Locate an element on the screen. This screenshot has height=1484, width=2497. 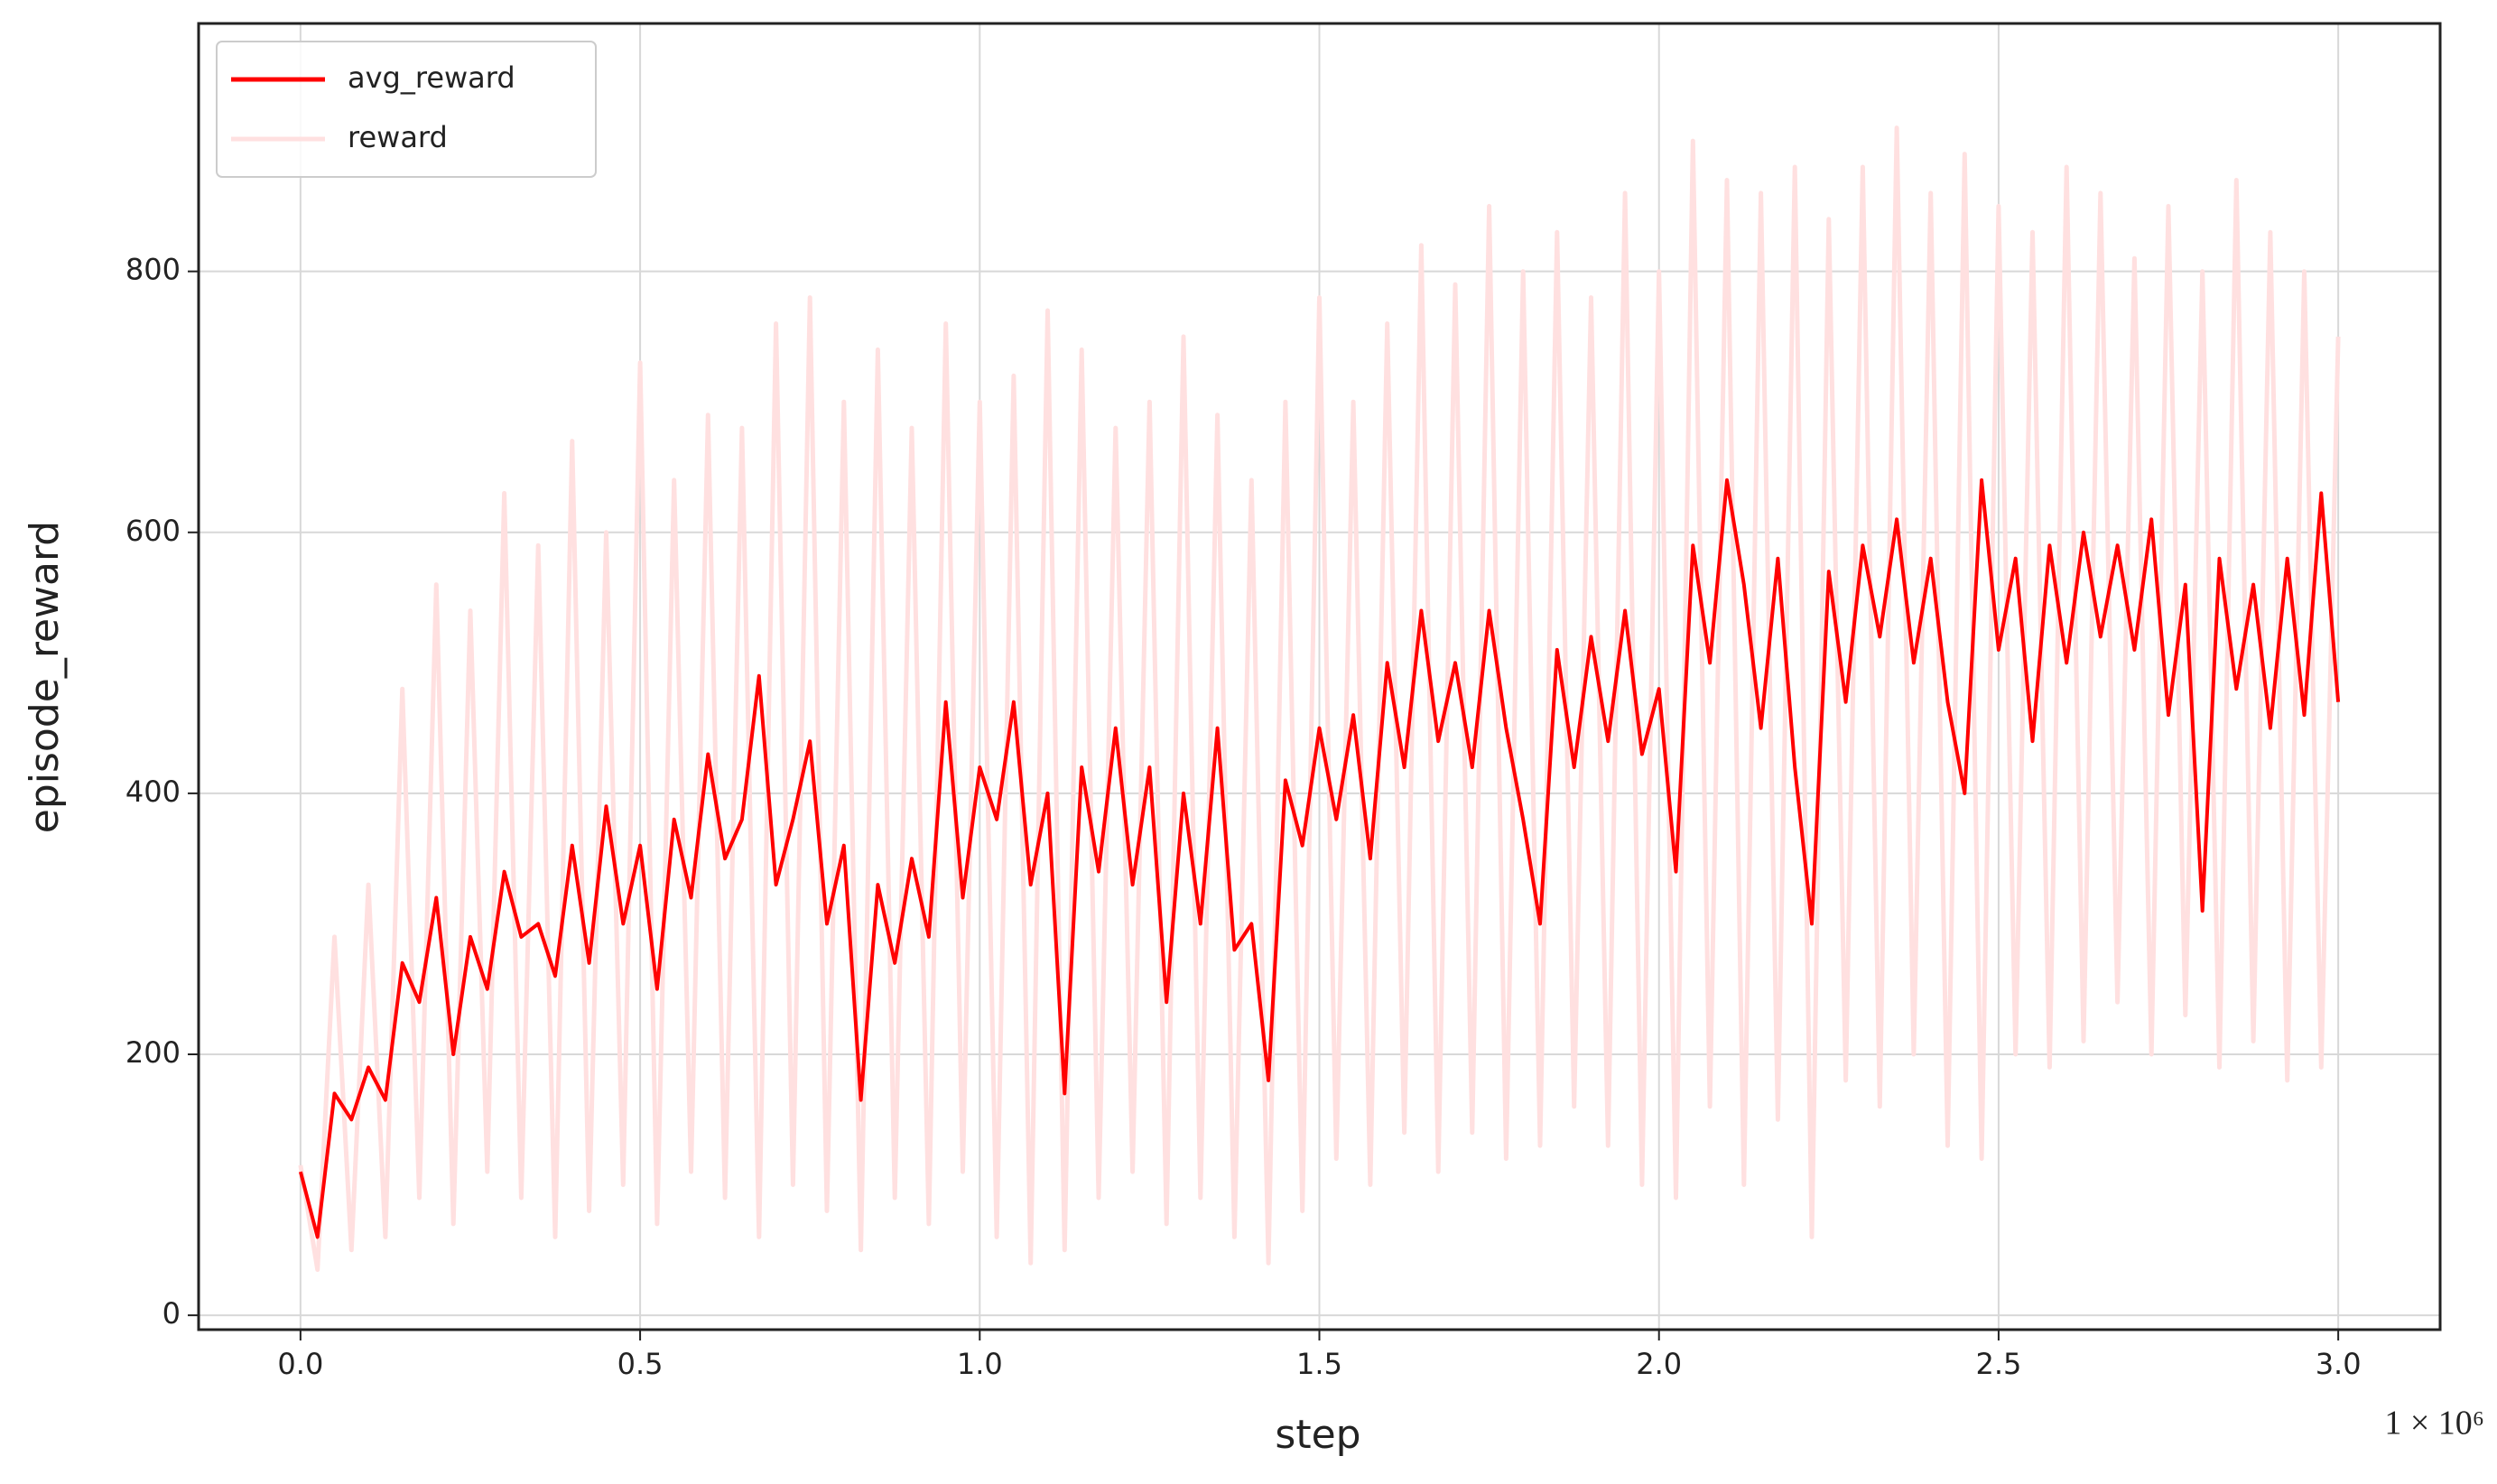
legend-label: reward is located at coordinates (398, 137).